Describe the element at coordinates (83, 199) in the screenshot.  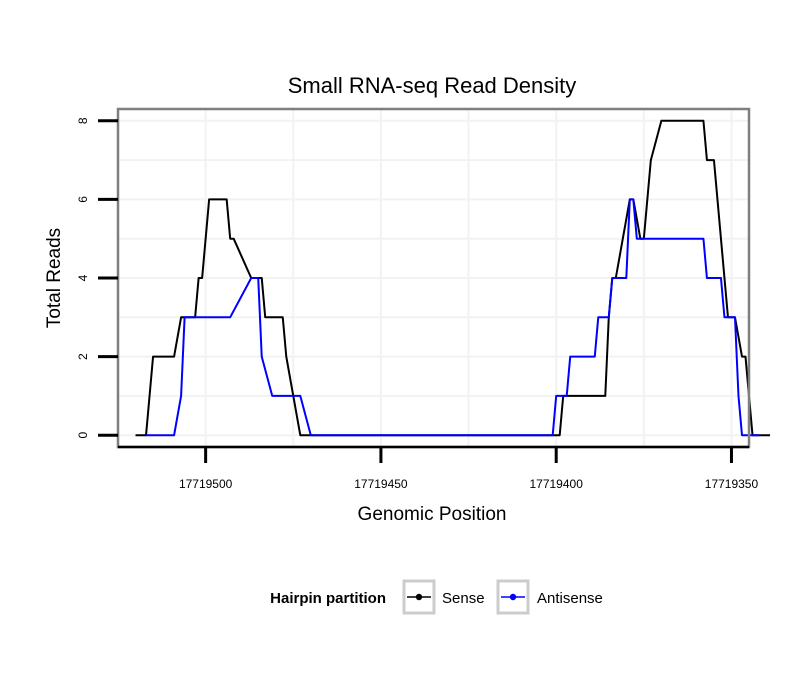
I see `y-tick-label: 6` at that location.